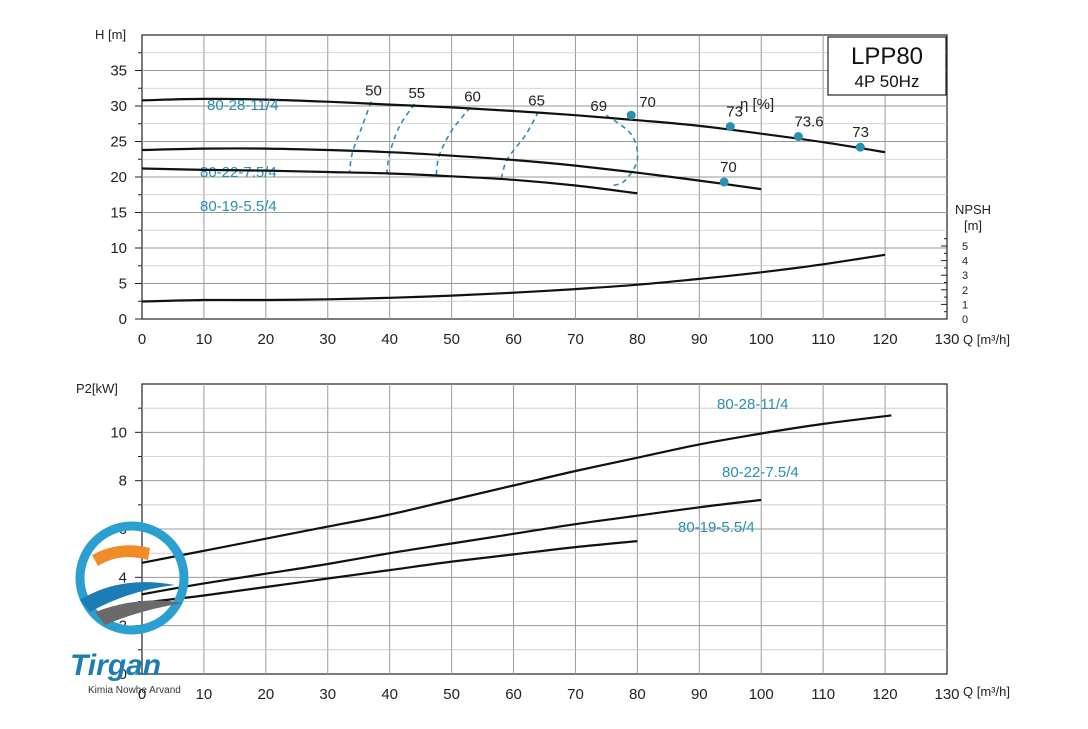 The height and width of the screenshot is (729, 1088). What do you see at coordinates (965, 276) in the screenshot?
I see `npsh-tick-label: 3` at bounding box center [965, 276].